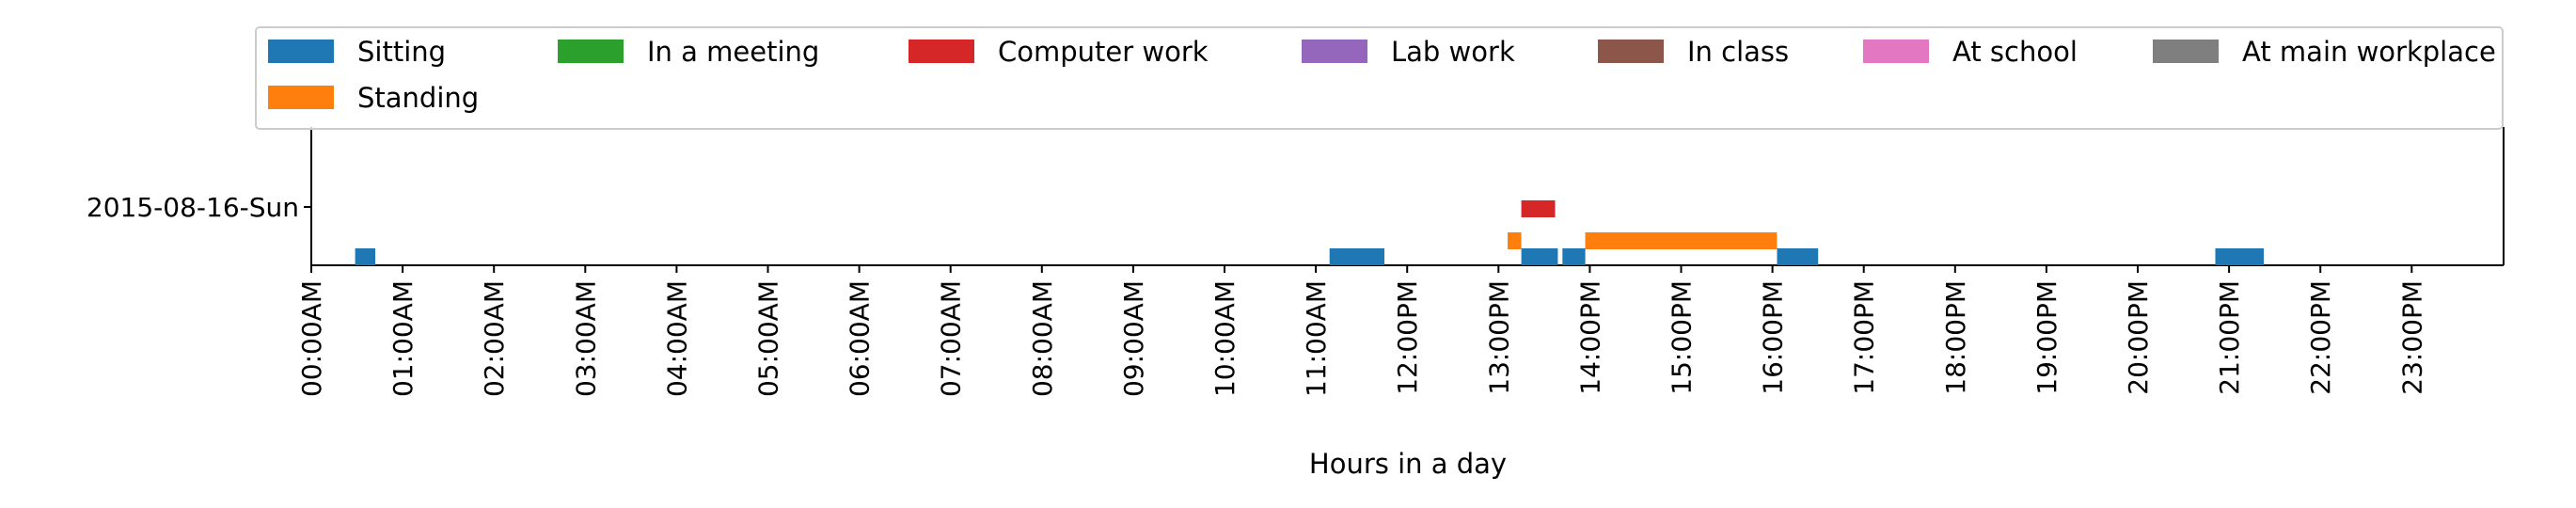 This screenshot has height=508, width=2576. Describe the element at coordinates (311, 339) in the screenshot. I see `x-tick-label: 00:00AM` at that location.